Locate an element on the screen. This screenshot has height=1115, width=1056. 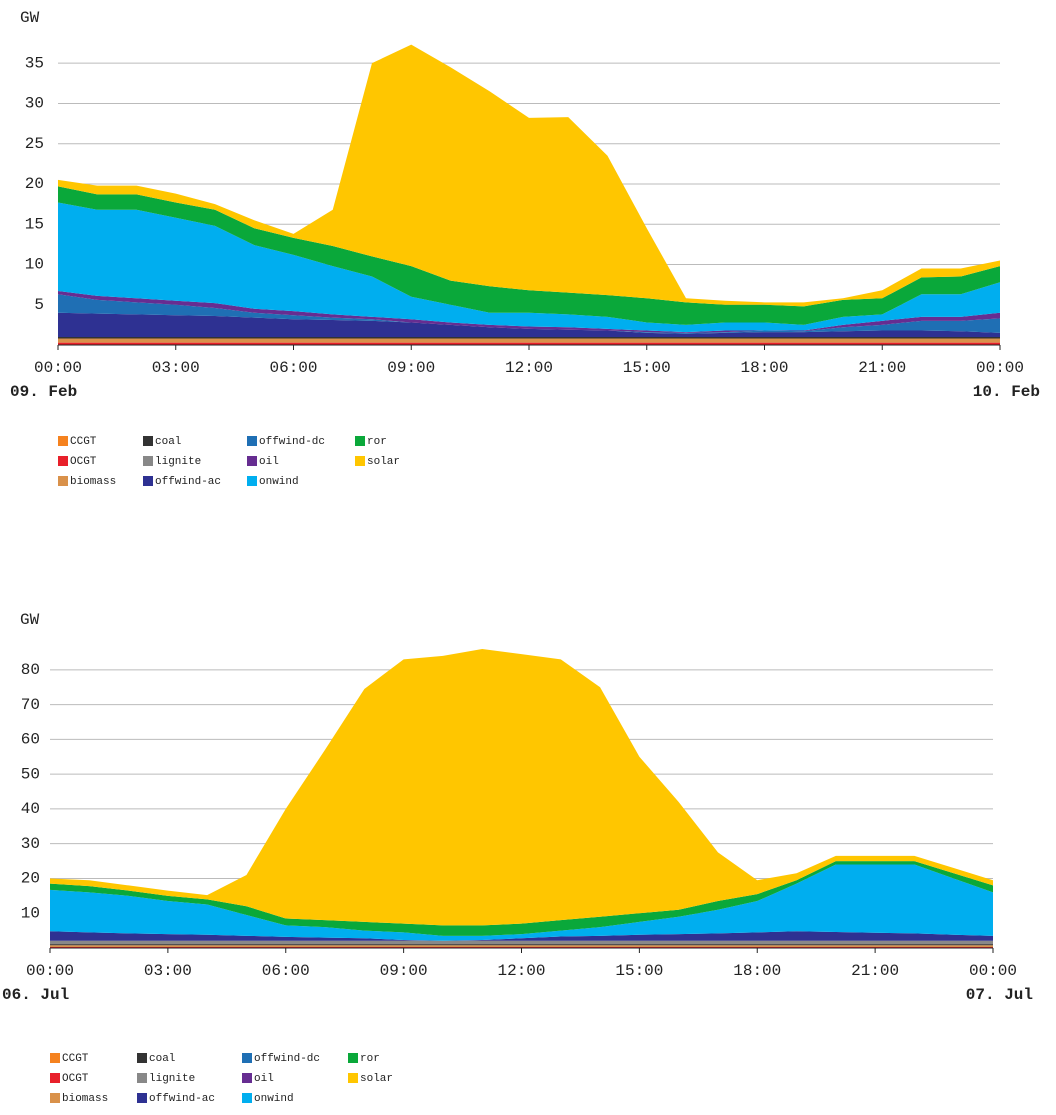
date-label: 07. Jul is located at coordinates (999, 995).